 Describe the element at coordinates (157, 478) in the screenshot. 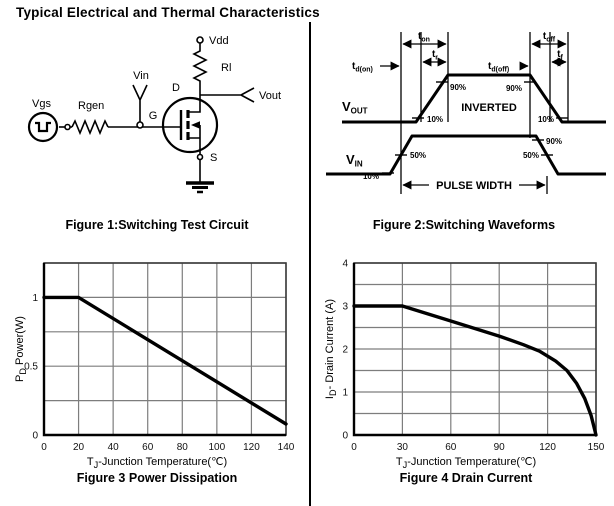

I see `figure3-caption: Figure 3 Power Dissipation` at that location.